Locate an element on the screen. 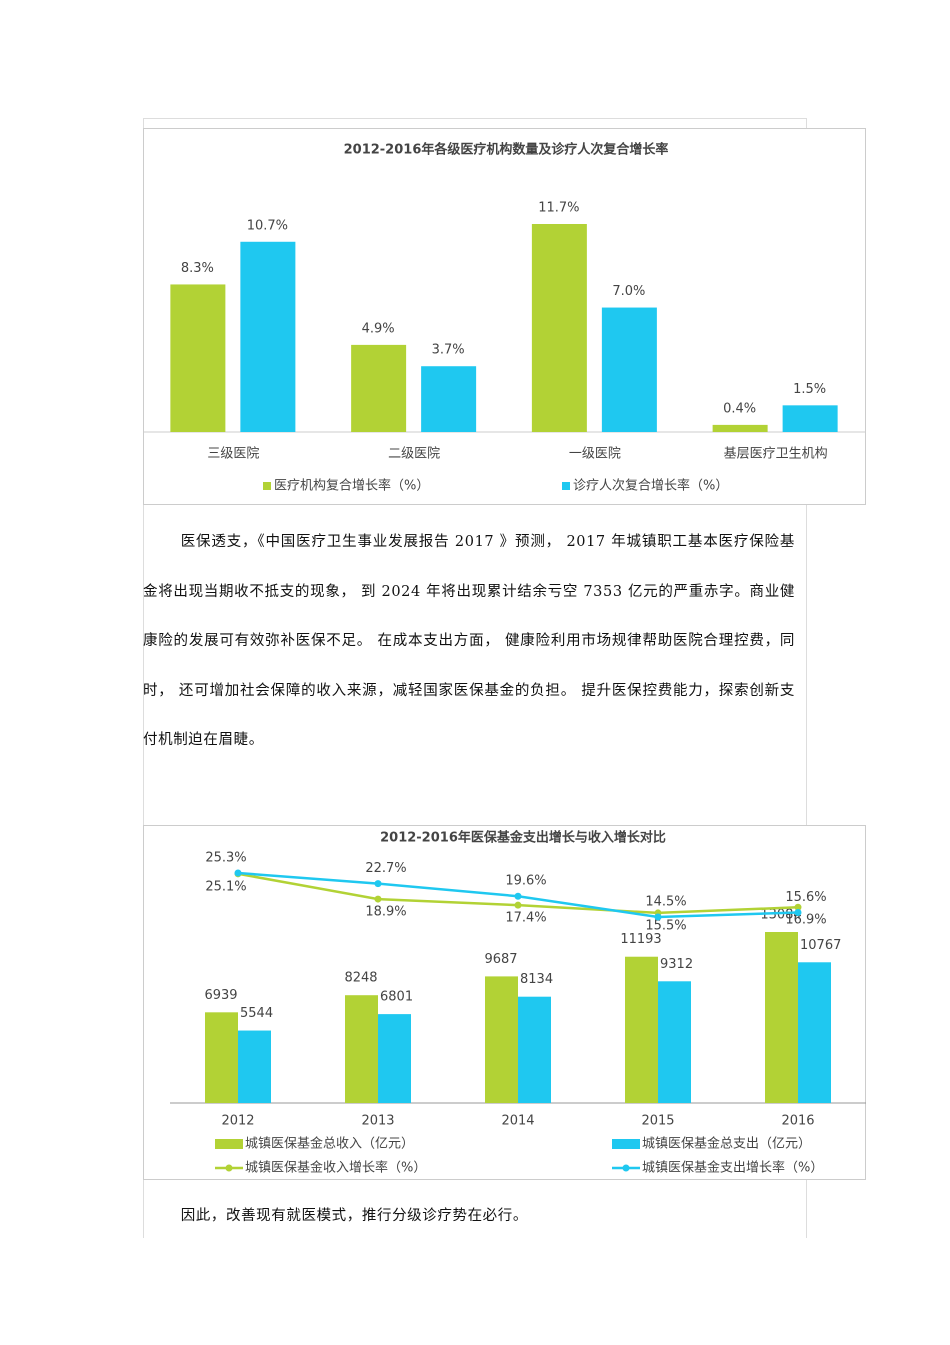 The width and height of the screenshot is (950, 1345). x-tick-label: 基层医疗卫生机构 is located at coordinates (776, 454).